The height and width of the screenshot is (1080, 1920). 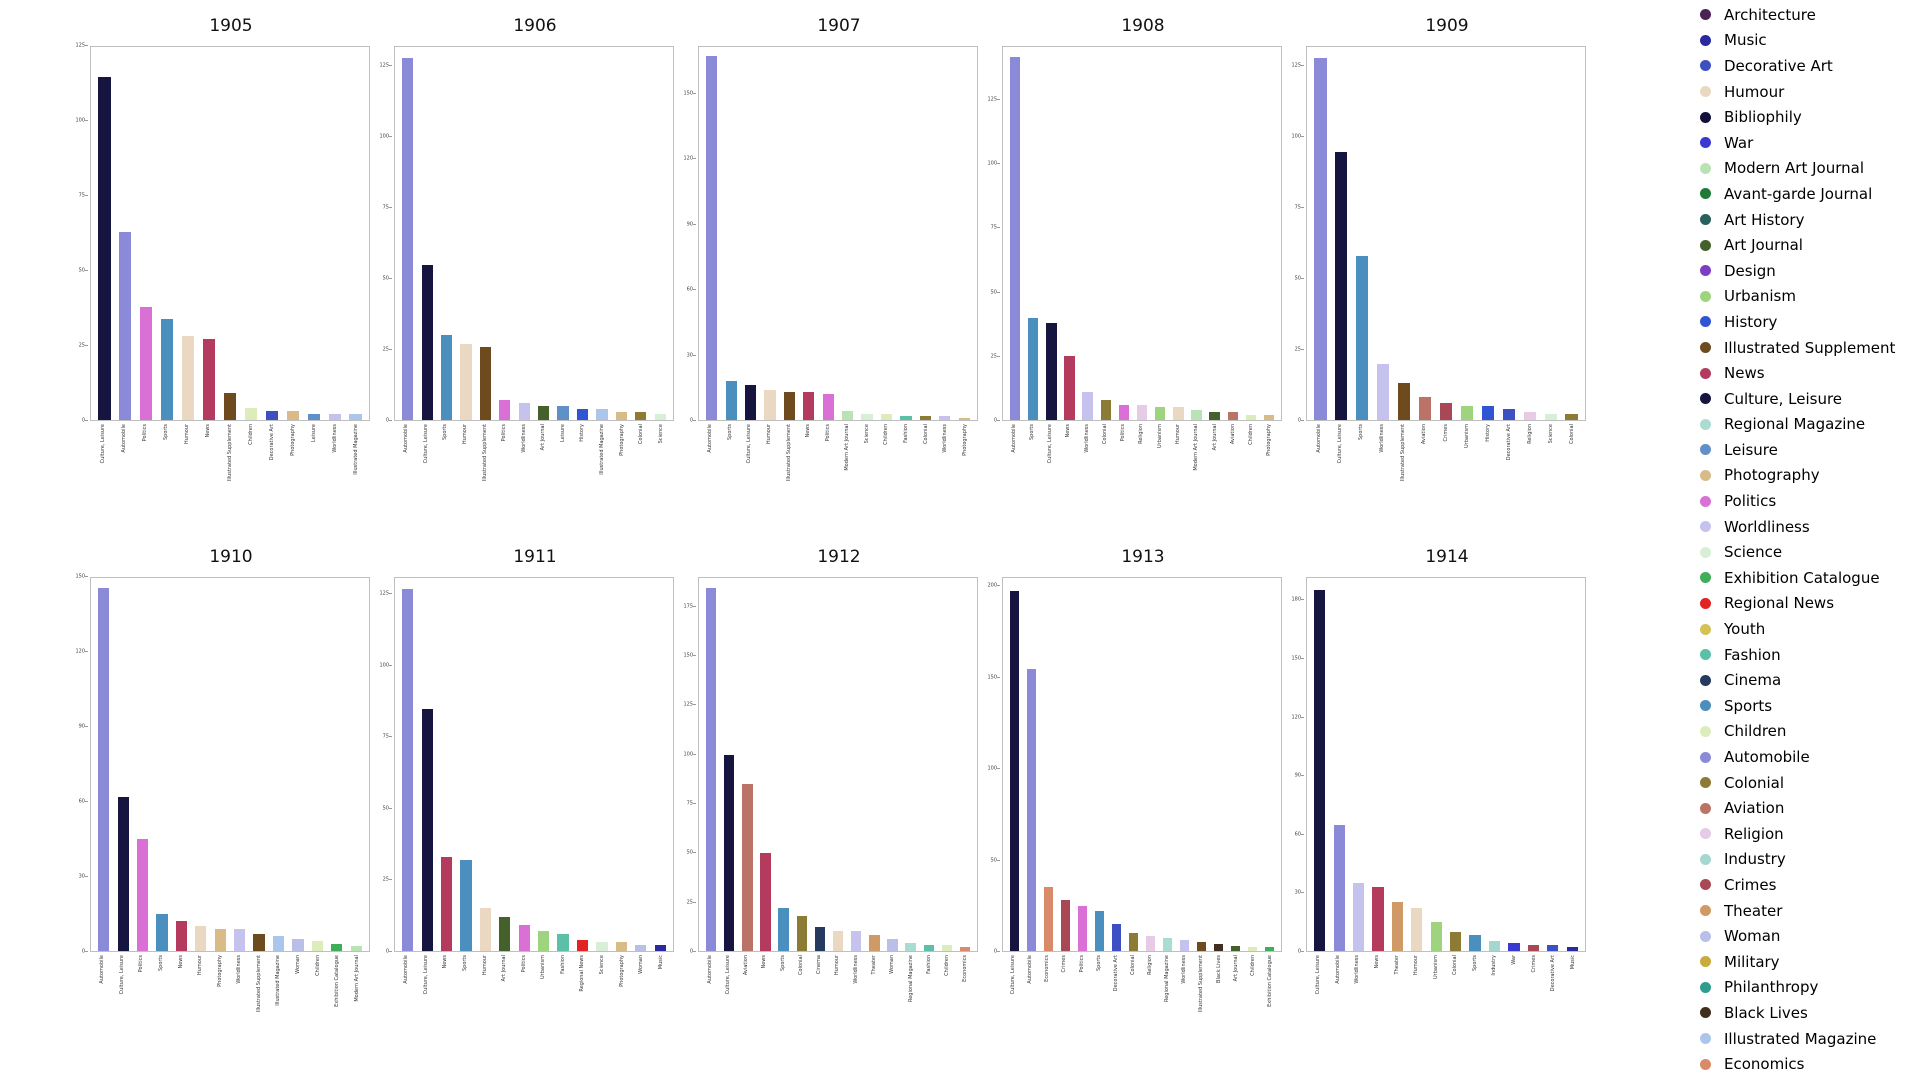 What do you see at coordinates (1771, 987) in the screenshot?
I see `legend-label: Philanthropy` at bounding box center [1771, 987].